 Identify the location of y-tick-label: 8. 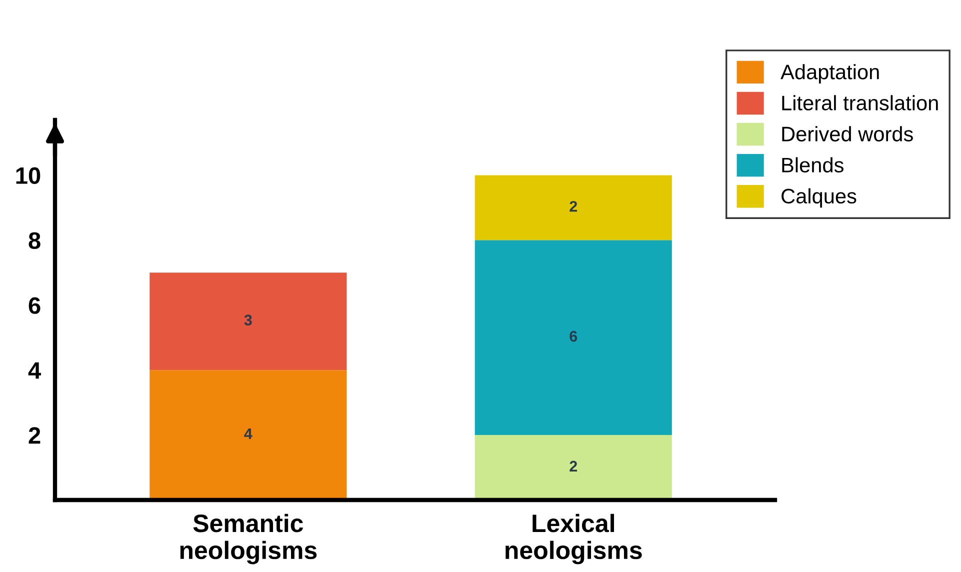
(34, 240).